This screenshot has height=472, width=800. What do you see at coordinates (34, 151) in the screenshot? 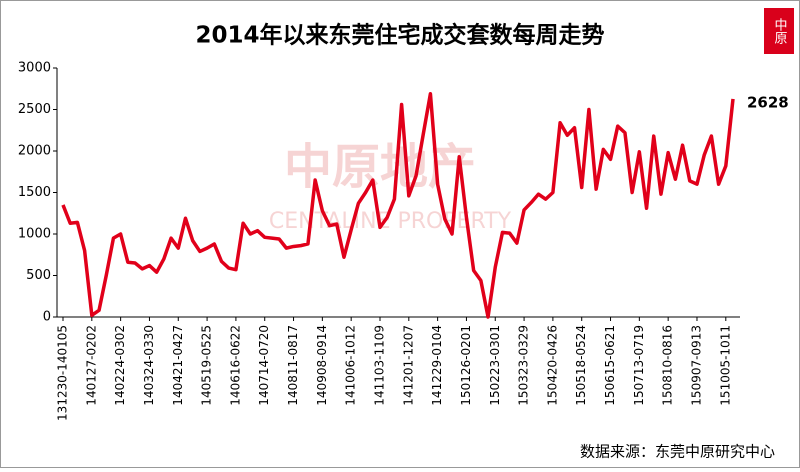
I see `y-tick-label: 2000` at bounding box center [34, 151].